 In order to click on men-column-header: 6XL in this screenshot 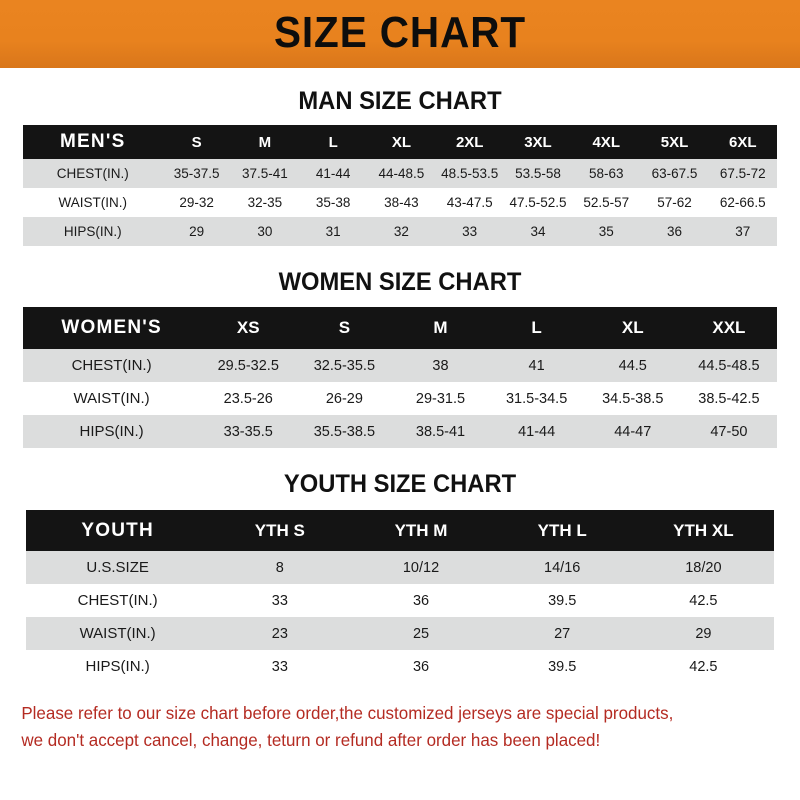, I will do `click(743, 142)`.